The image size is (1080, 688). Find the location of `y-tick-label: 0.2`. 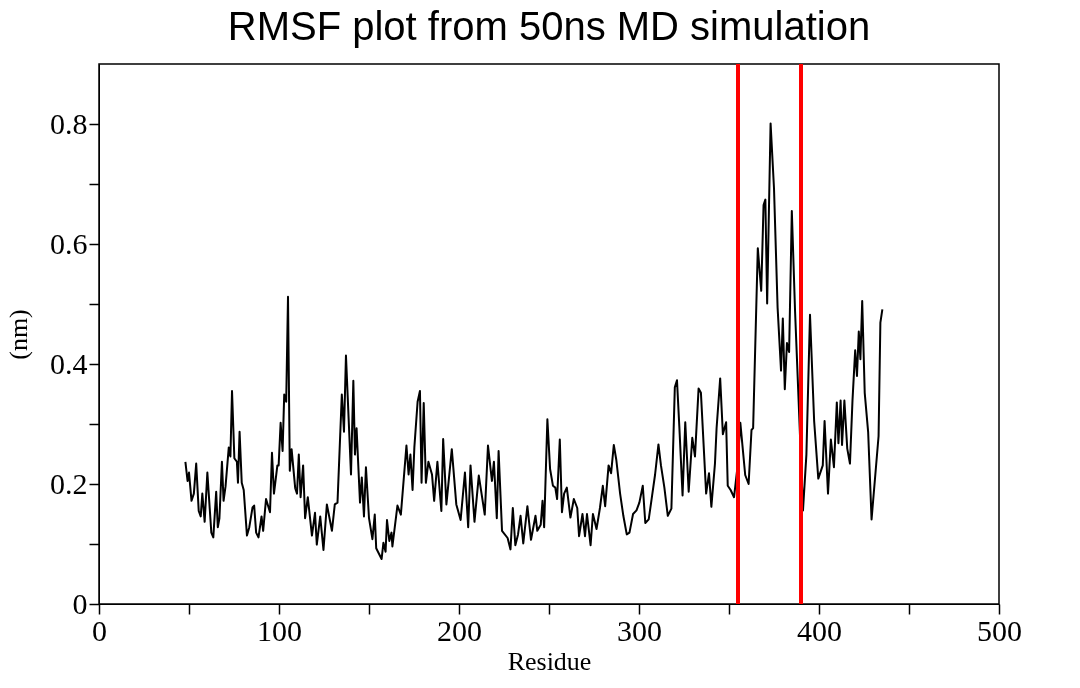

y-tick-label: 0.2 is located at coordinates (69, 483).